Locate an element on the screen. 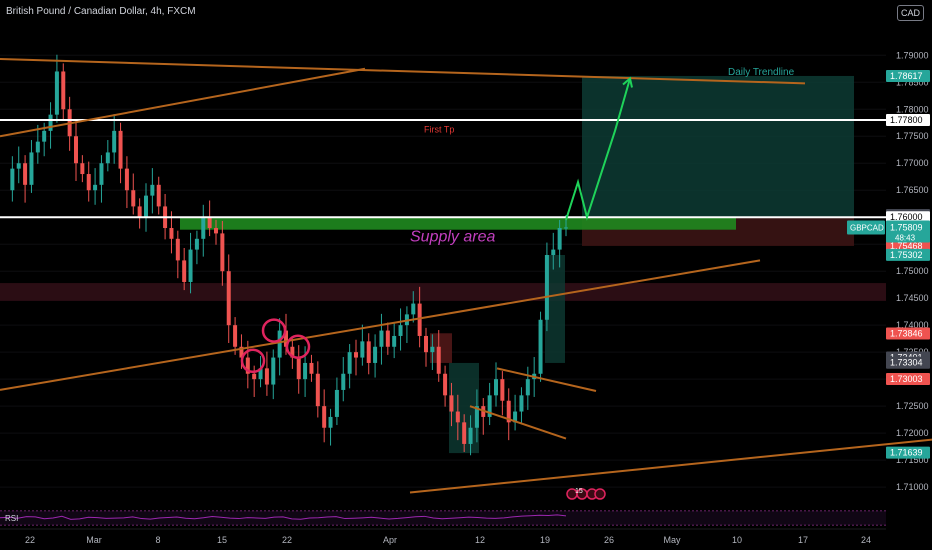 This screenshot has height=550, width=932. x-tick-label: 22 is located at coordinates (287, 540).